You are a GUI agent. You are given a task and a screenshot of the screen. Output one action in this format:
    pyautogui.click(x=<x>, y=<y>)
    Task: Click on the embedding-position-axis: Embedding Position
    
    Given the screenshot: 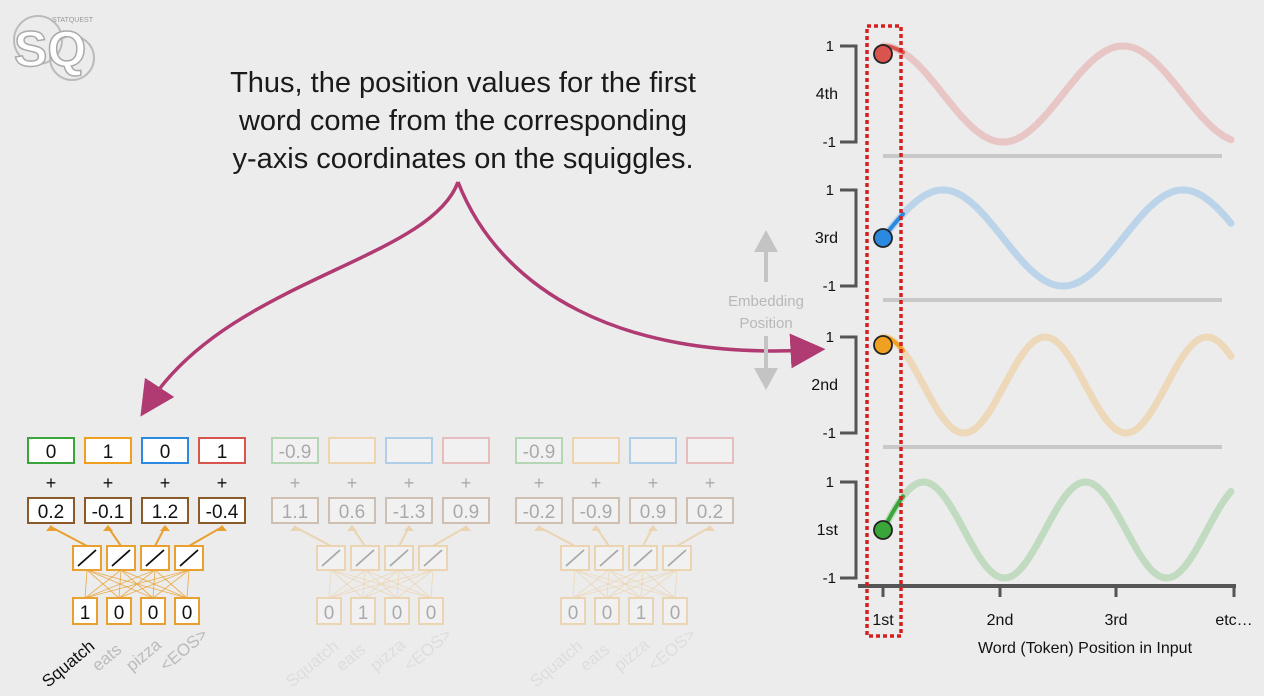 What is the action you would take?
    pyautogui.click(x=766, y=310)
    